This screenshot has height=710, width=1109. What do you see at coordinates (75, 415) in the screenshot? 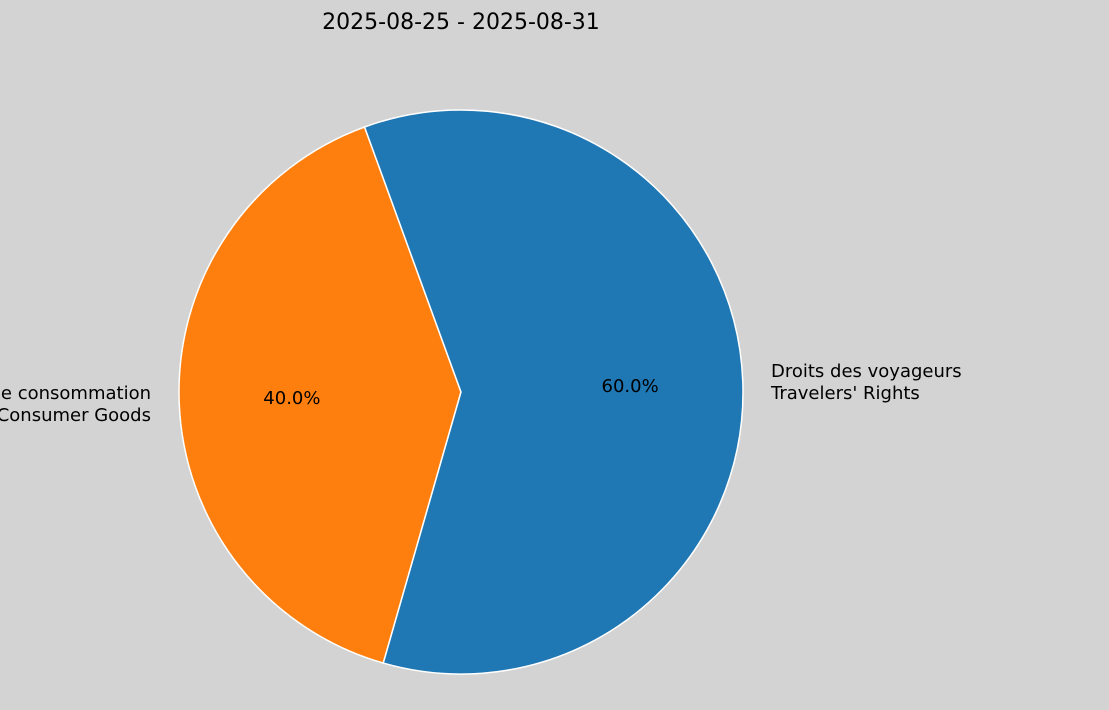
I see `pie-label-en-0: Warranty on Consumer Goods` at bounding box center [75, 415].